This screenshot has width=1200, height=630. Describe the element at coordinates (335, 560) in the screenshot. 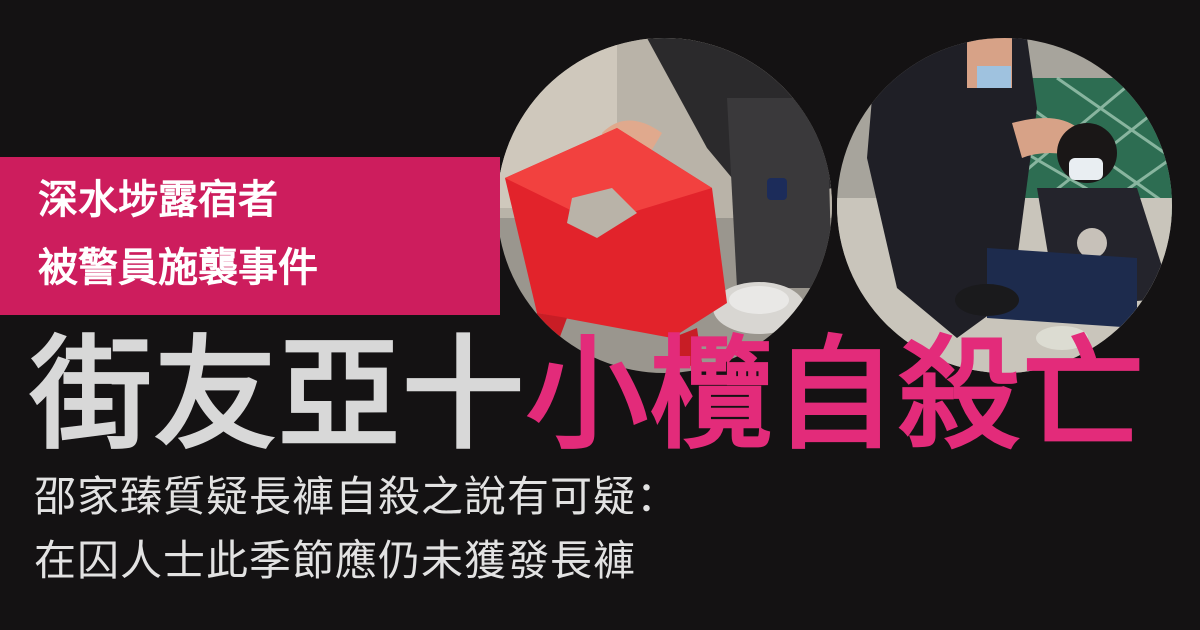

I see `subtitle-line-2: 在囚人士此季節應仍未獲發長褲` at that location.